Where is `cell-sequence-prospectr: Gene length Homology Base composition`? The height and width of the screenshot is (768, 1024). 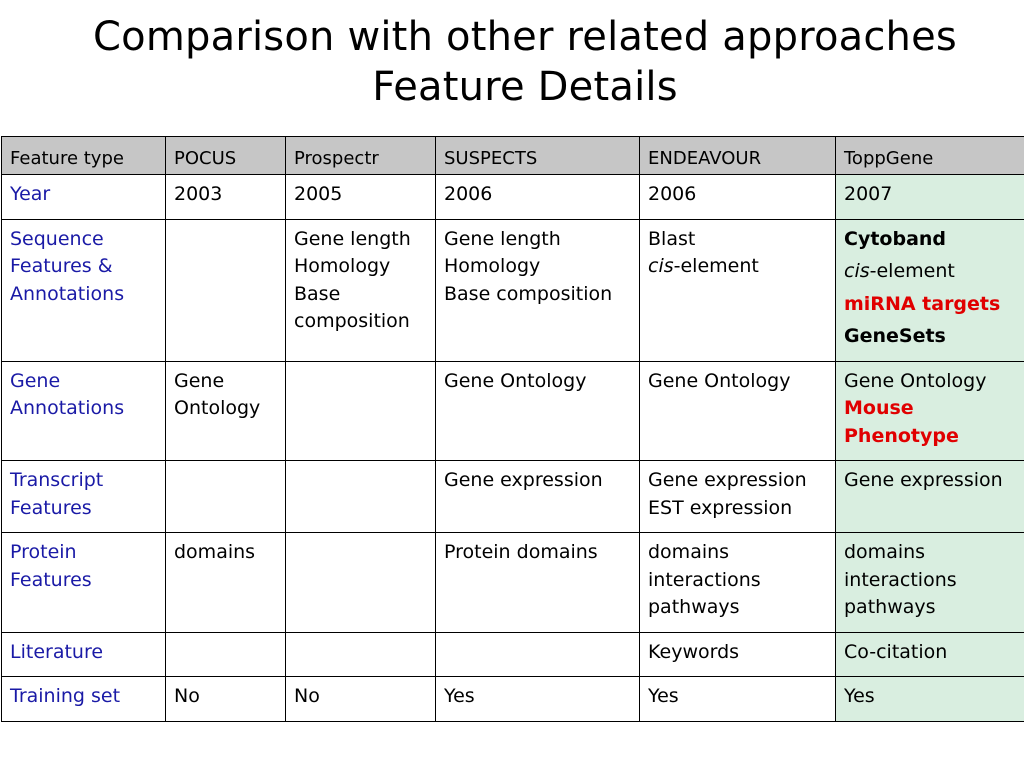
cell-sequence-prospectr: Gene length Homology Base composition is located at coordinates (360, 290).